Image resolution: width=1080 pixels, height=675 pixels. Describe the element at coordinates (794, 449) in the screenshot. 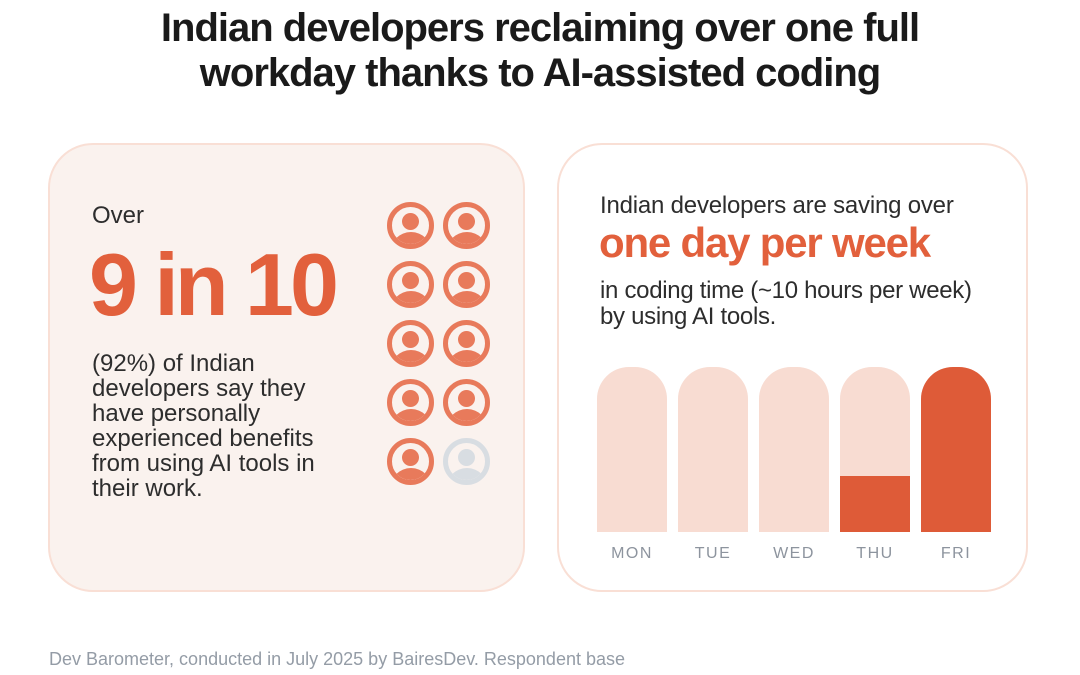

I see `bar-wed` at that location.